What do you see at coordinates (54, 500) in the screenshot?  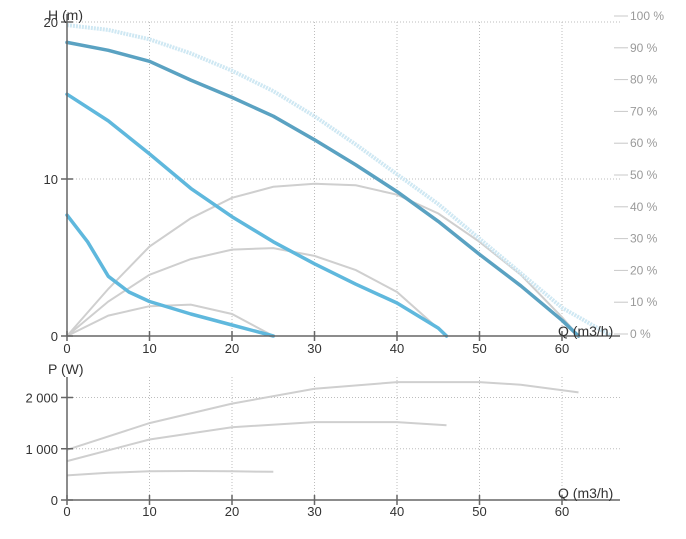 I see `power-y-tick-label: 0` at bounding box center [54, 500].